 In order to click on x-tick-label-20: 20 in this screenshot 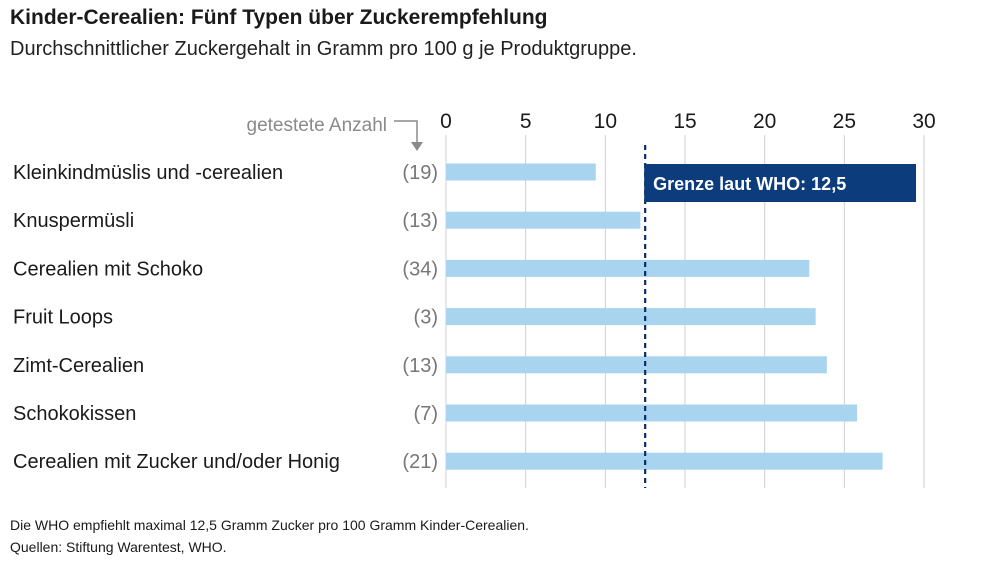, I will do `click(764, 121)`.